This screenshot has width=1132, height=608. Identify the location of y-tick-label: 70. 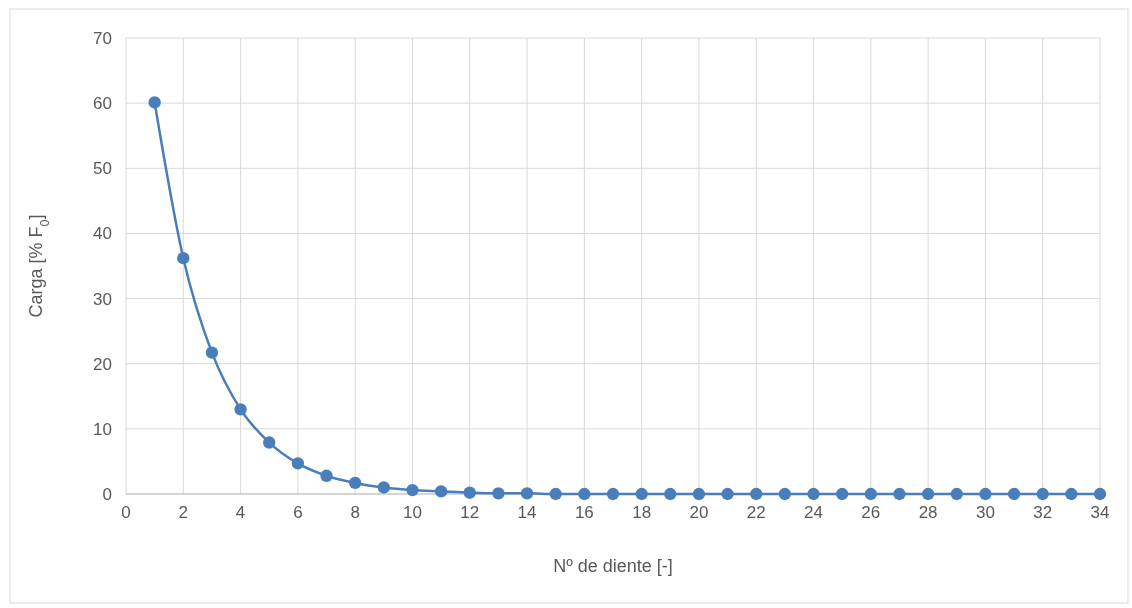
(102, 38).